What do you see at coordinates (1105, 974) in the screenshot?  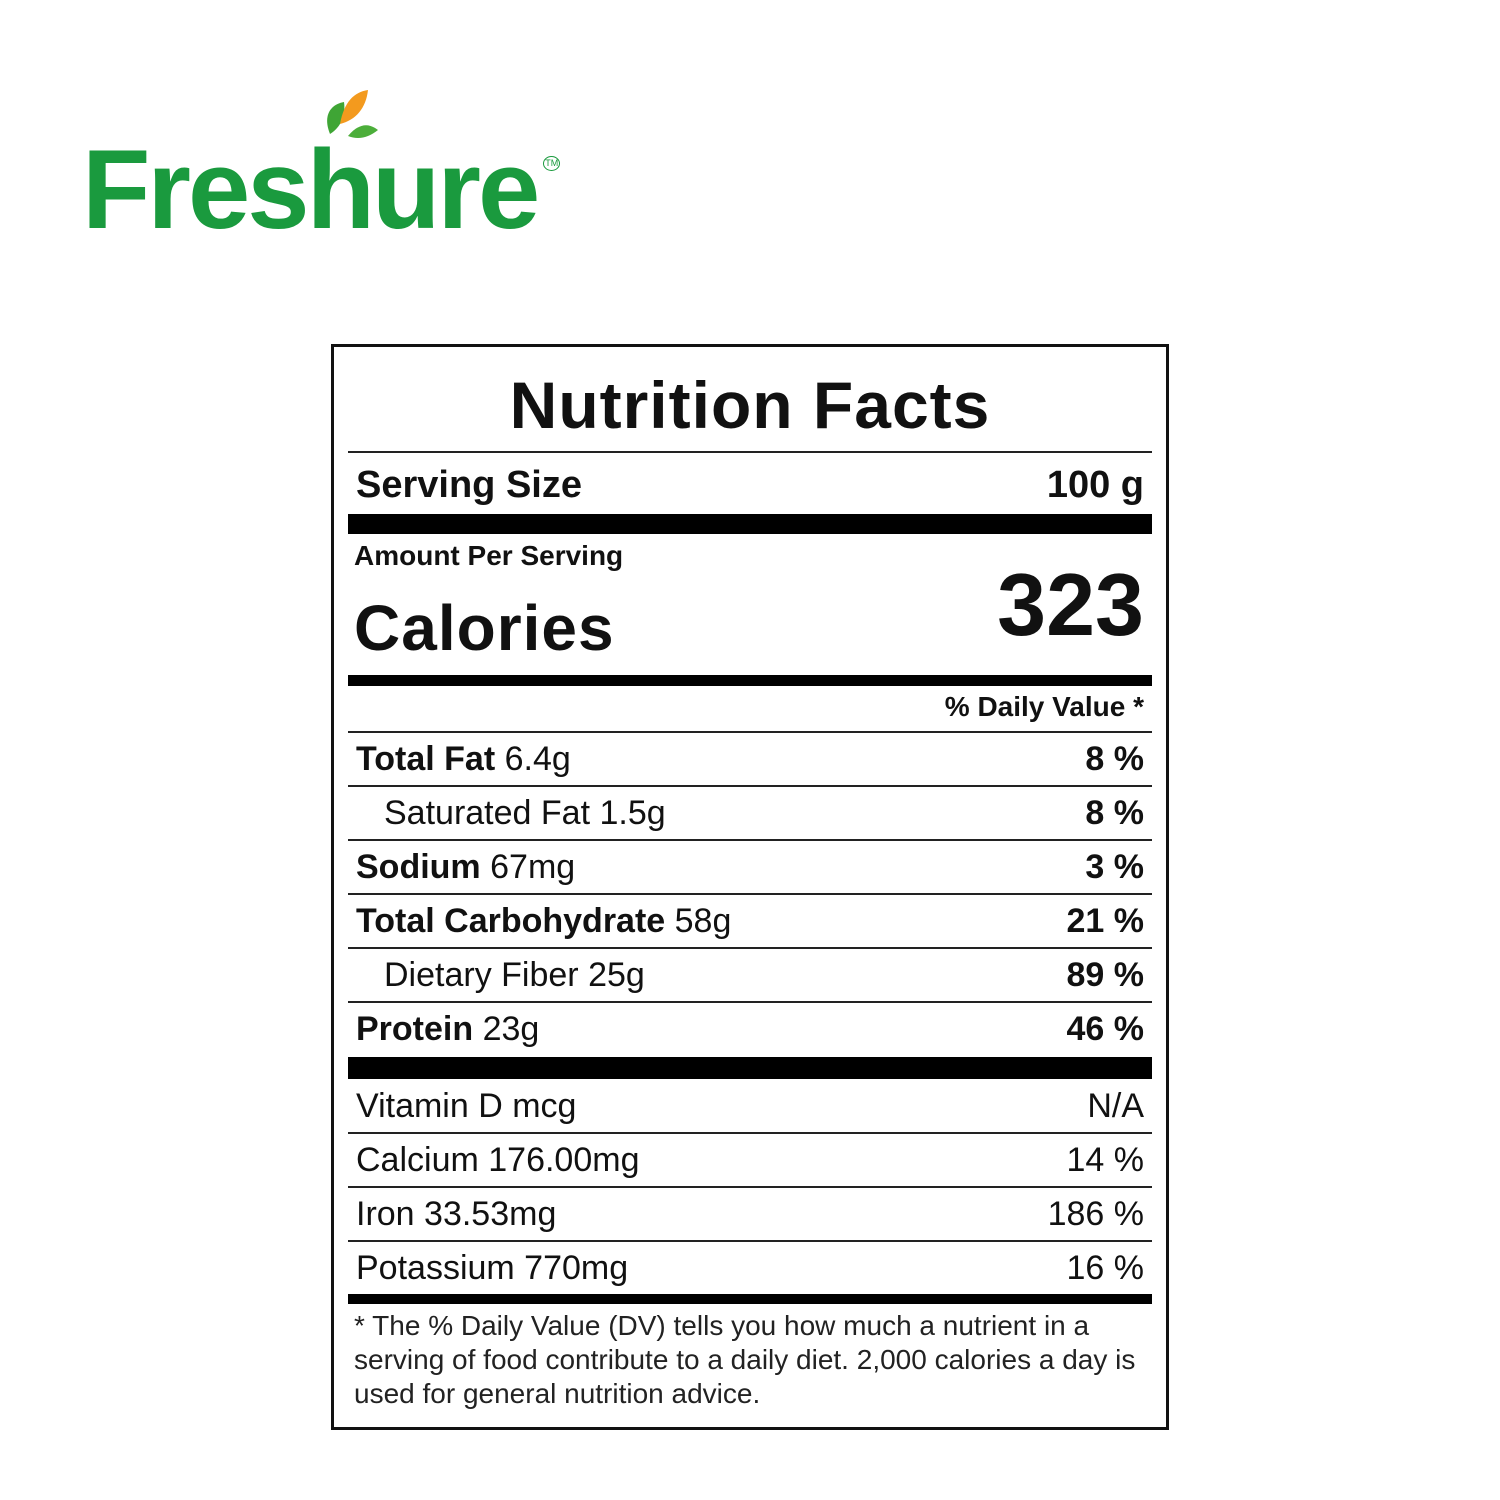 I see `nutrient-dv: 89 %` at bounding box center [1105, 974].